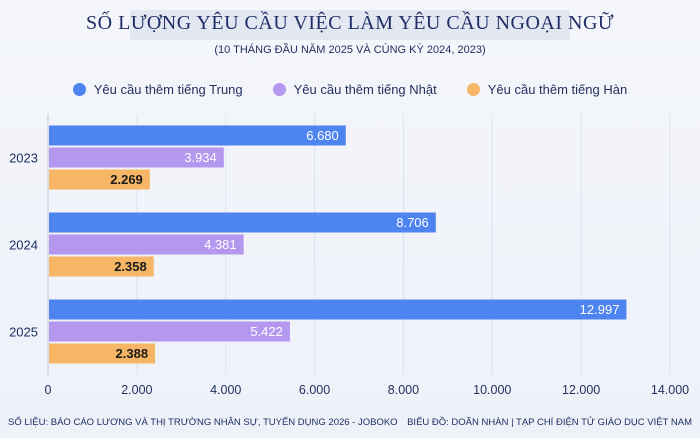  I want to click on legend-marker-trung, so click(79, 89).